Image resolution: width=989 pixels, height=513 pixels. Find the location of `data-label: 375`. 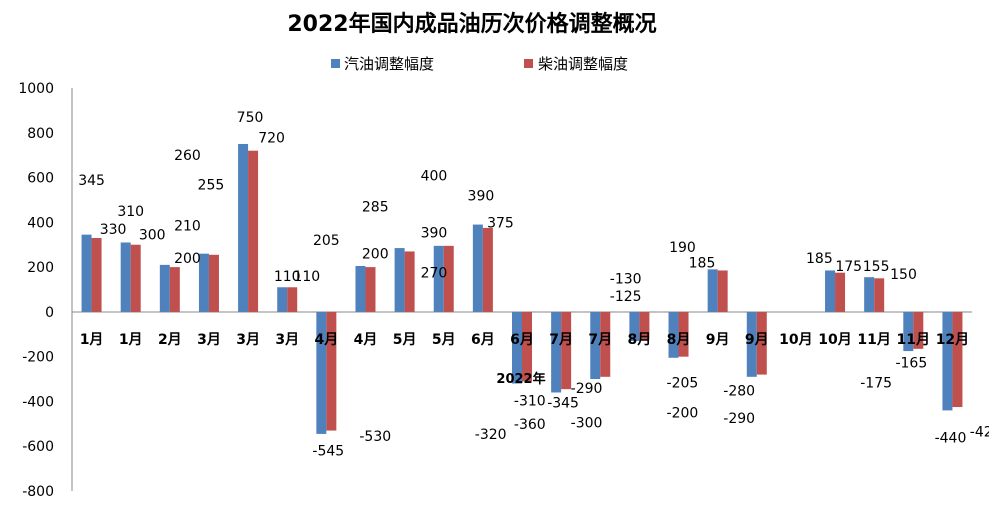

data-label: 375 is located at coordinates (500, 223).